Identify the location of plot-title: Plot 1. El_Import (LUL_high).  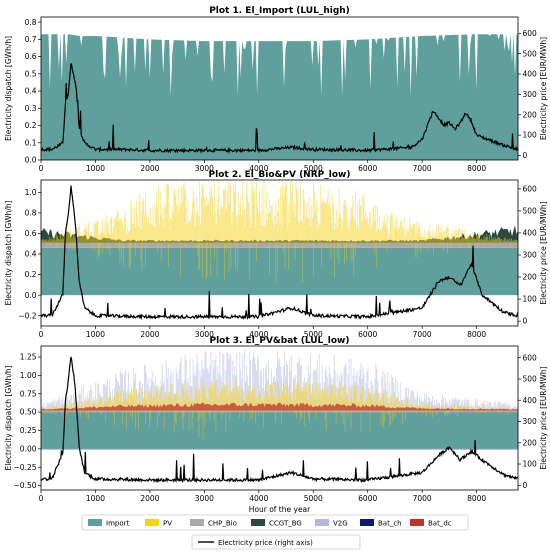
(279, 11).